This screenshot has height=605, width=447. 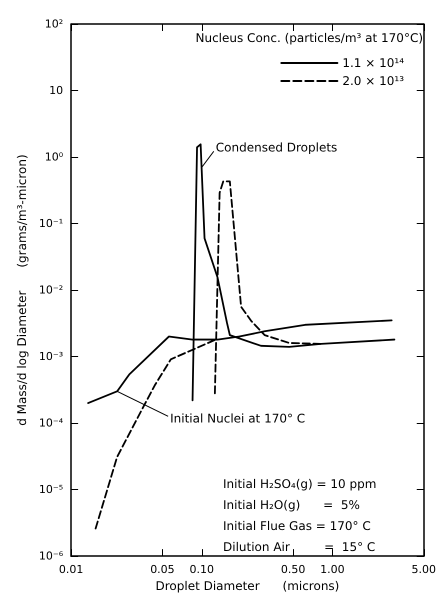 I want to click on y-tick-label: 10², so click(x=54, y=24).